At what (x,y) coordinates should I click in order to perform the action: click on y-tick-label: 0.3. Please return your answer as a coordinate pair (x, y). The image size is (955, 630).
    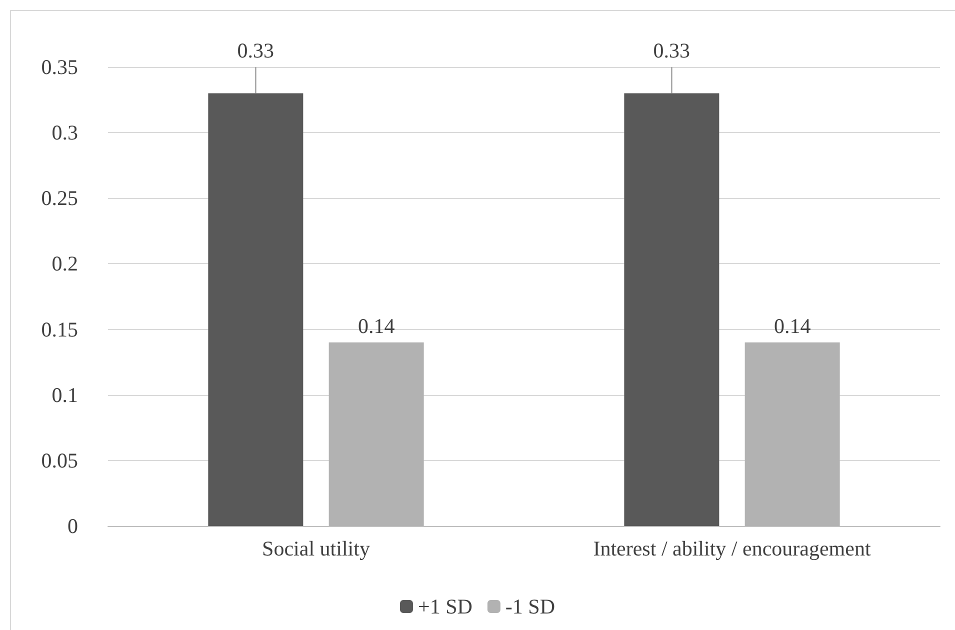
    Looking at the image, I should click on (65, 132).